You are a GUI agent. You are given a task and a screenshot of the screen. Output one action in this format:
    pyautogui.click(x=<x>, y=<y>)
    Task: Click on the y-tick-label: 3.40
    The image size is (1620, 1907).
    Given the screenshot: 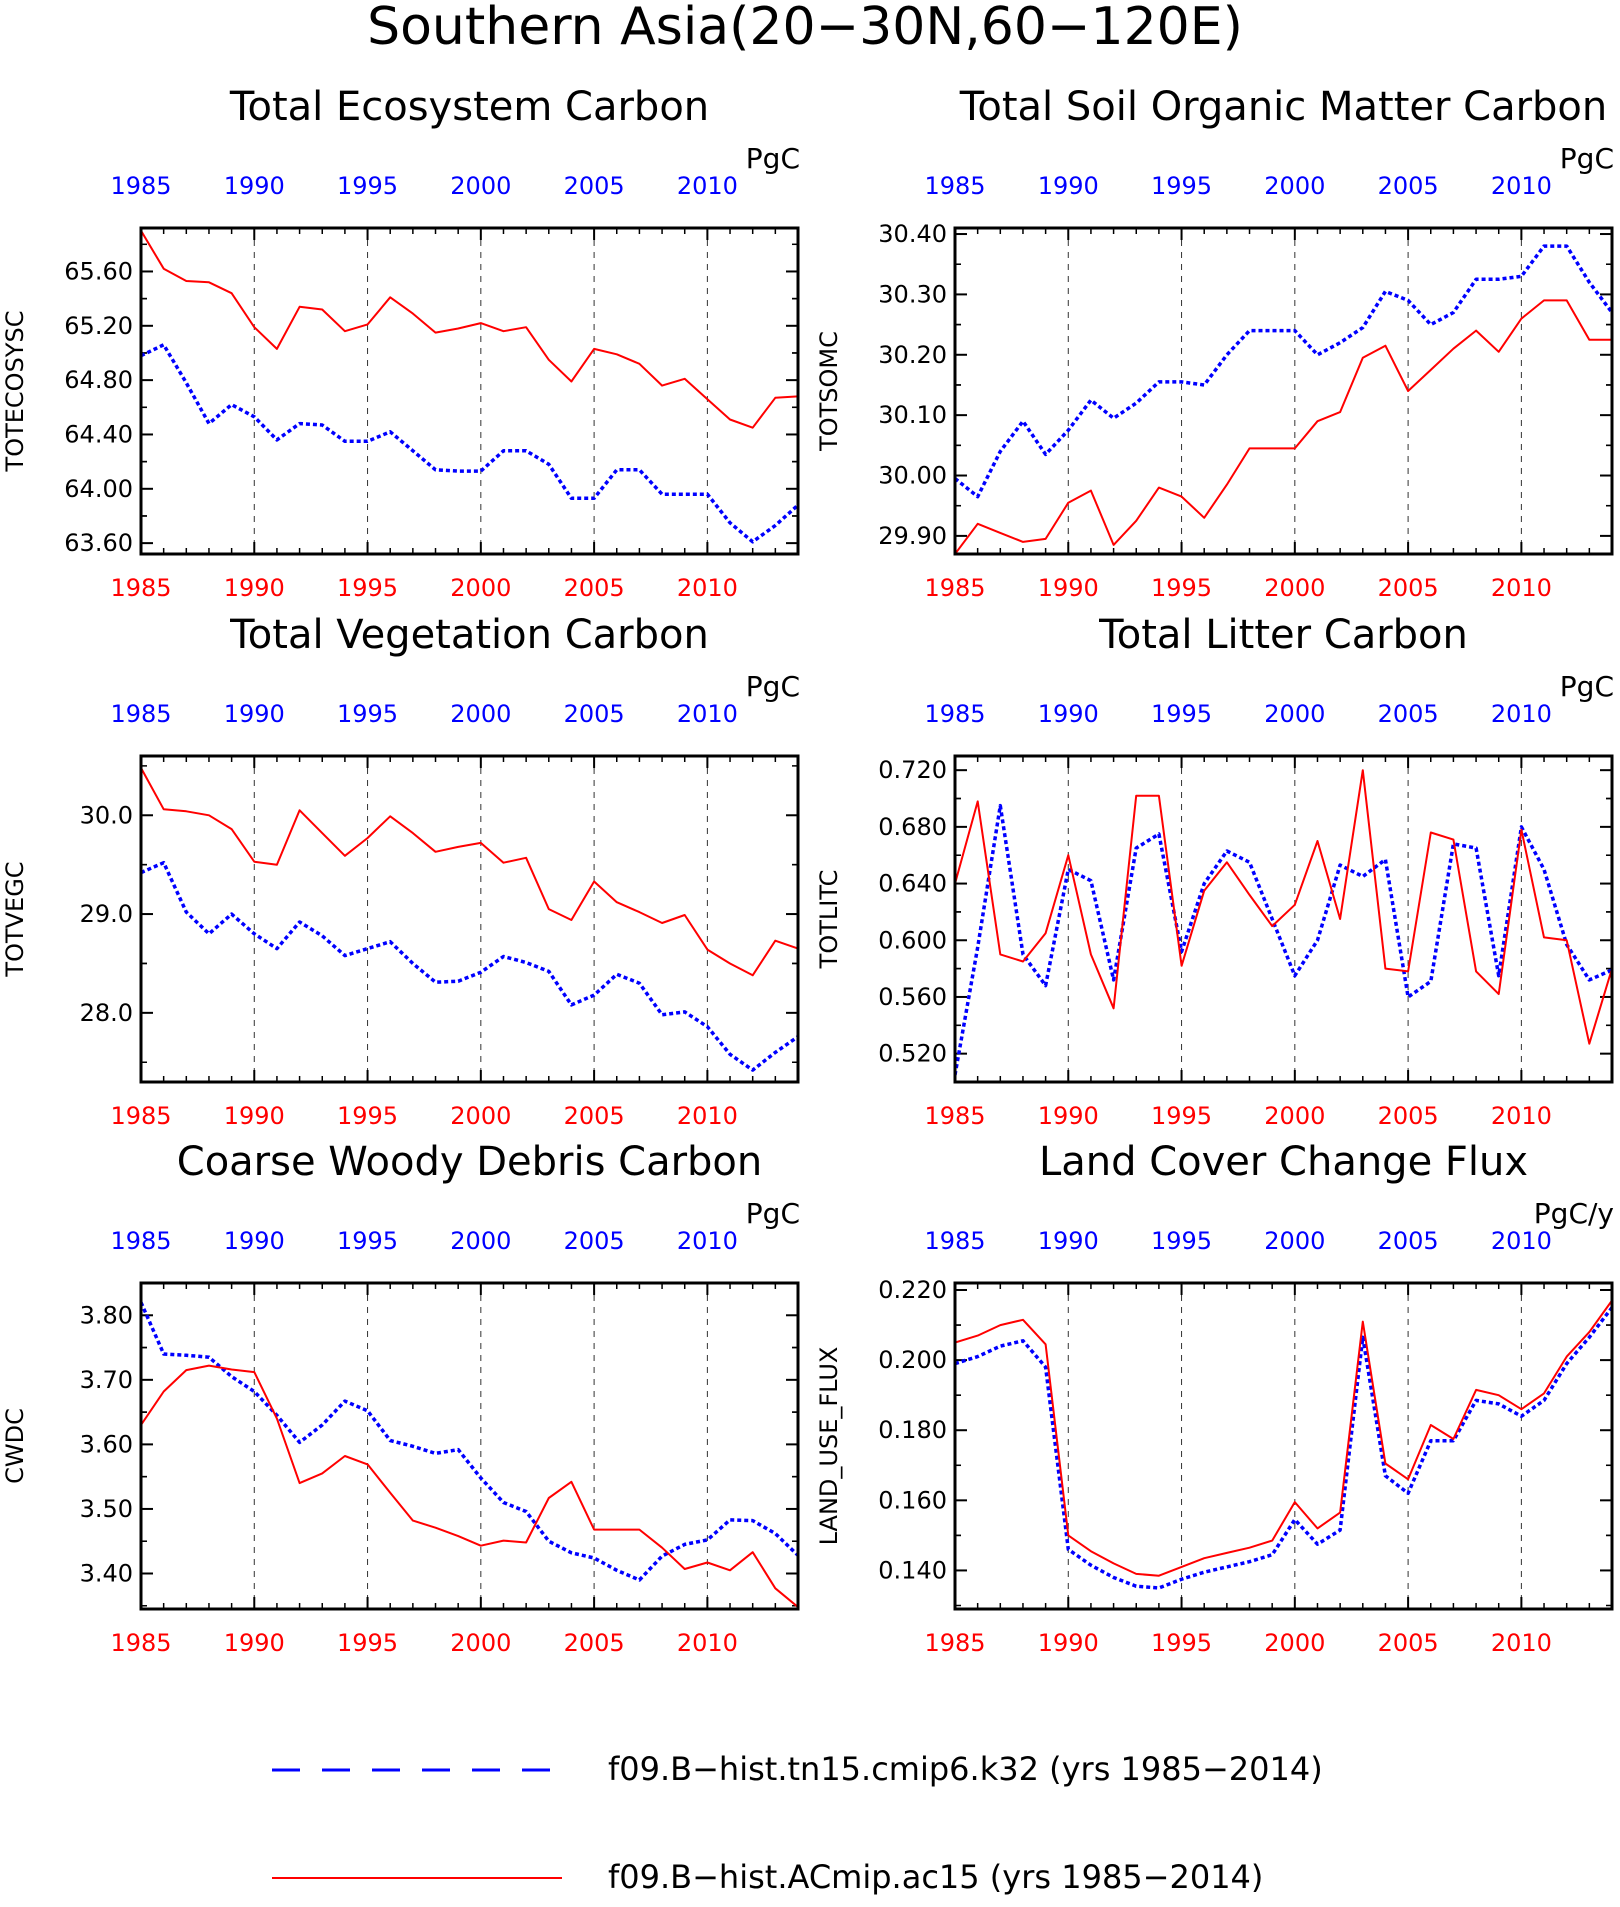 What is the action you would take?
    pyautogui.click(x=106, y=1573)
    